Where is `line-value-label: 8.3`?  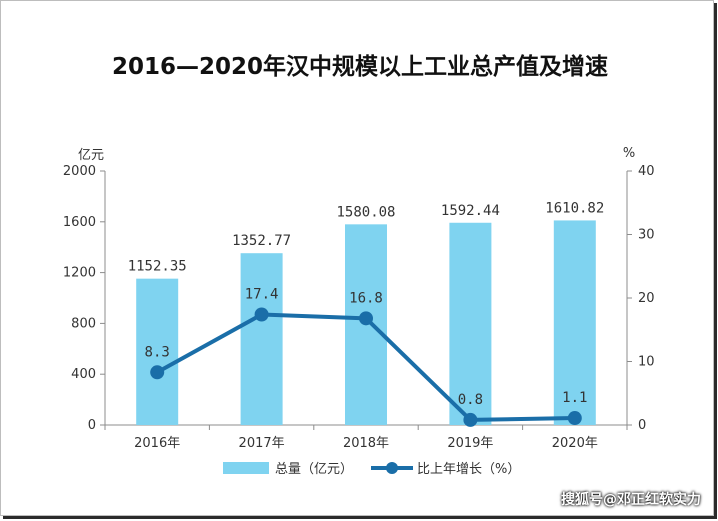 line-value-label: 8.3 is located at coordinates (157, 352).